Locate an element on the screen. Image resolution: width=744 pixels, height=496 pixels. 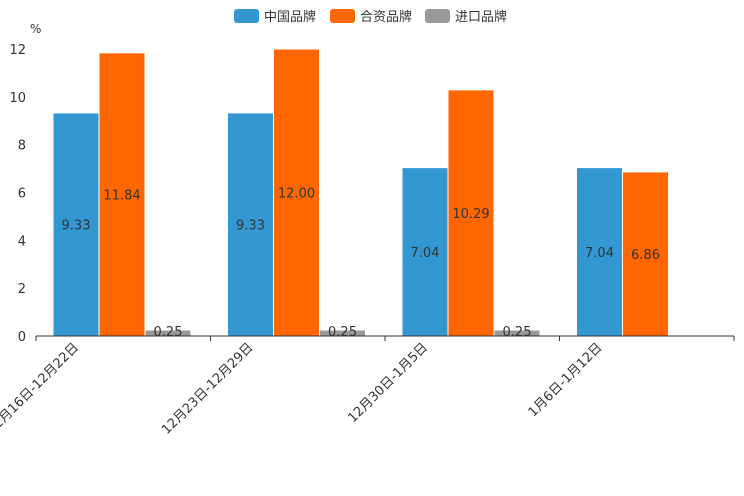
x-tick-label: 12月23日-12月29日 is located at coordinates (207, 388).